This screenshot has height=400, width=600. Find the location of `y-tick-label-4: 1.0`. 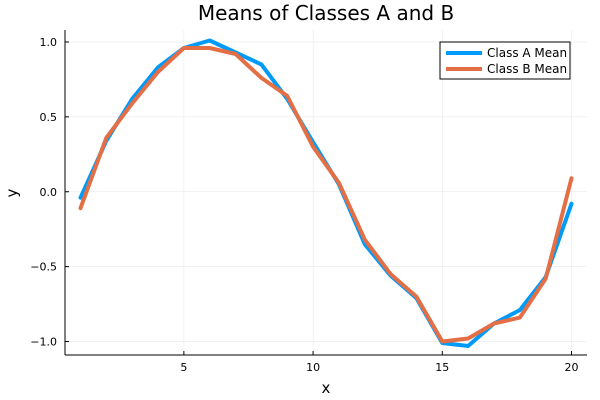

y-tick-label-4: 1.0 is located at coordinates (49, 42).